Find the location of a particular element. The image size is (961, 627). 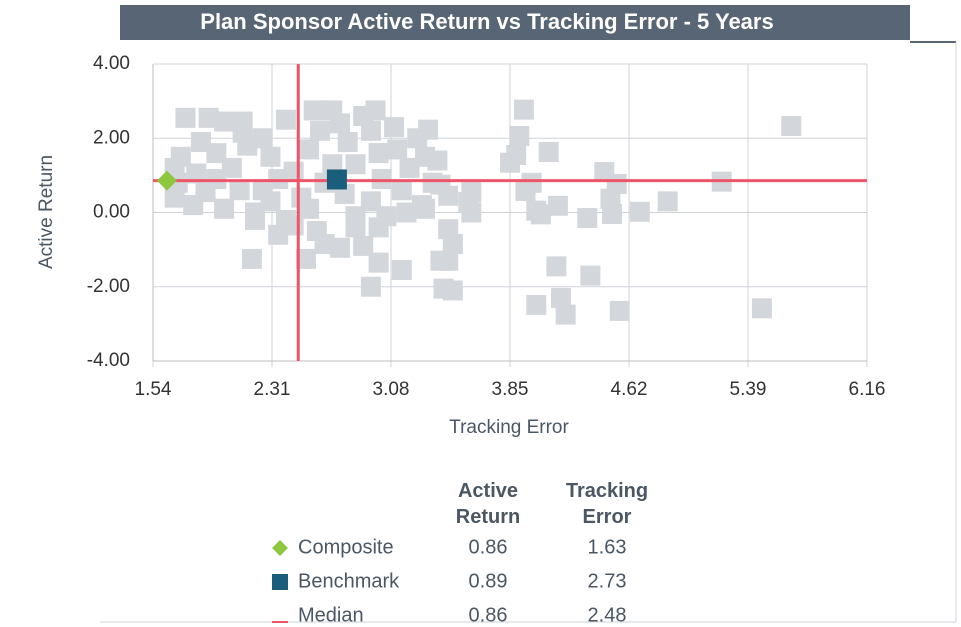

y-axis-label: Active Return is located at coordinates (46, 212).